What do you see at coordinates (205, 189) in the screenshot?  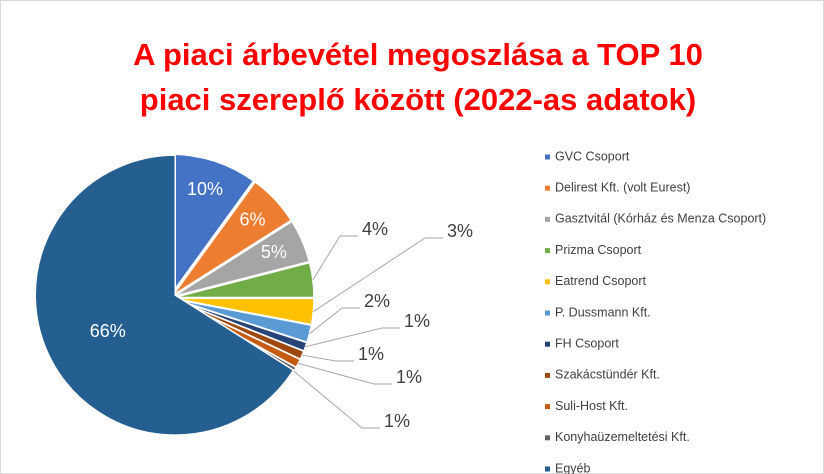 I see `data-label: 10%` at bounding box center [205, 189].